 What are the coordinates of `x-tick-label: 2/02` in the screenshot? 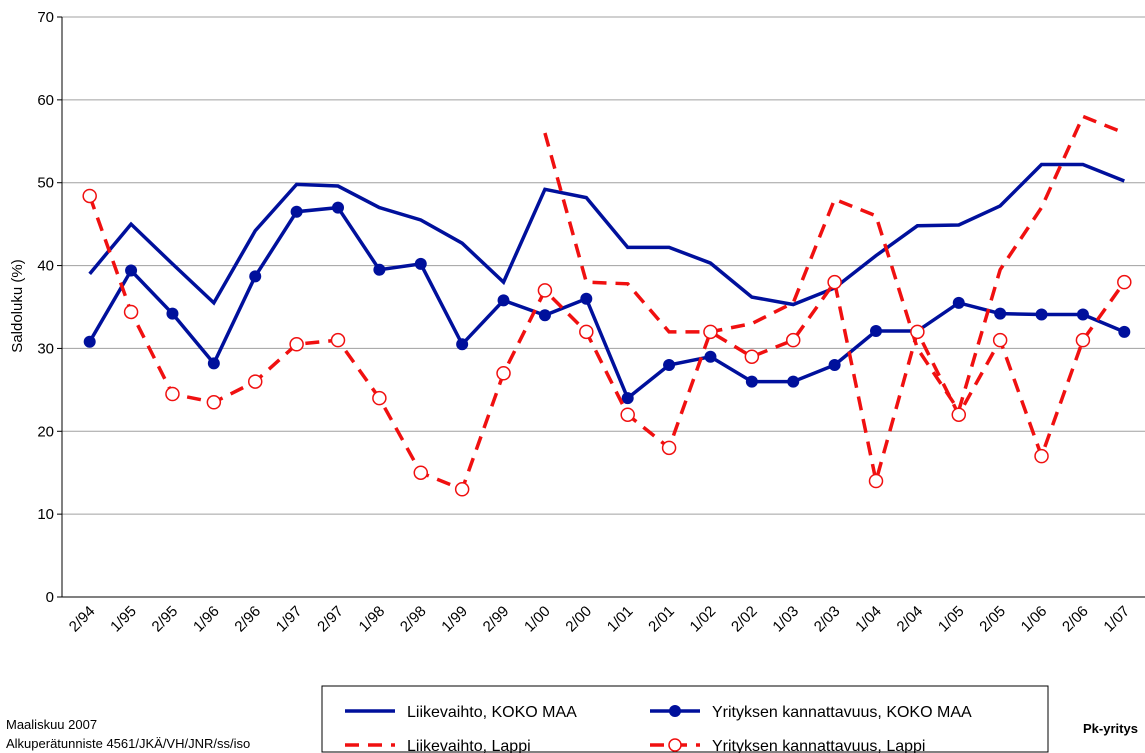 It's located at (744, 619).